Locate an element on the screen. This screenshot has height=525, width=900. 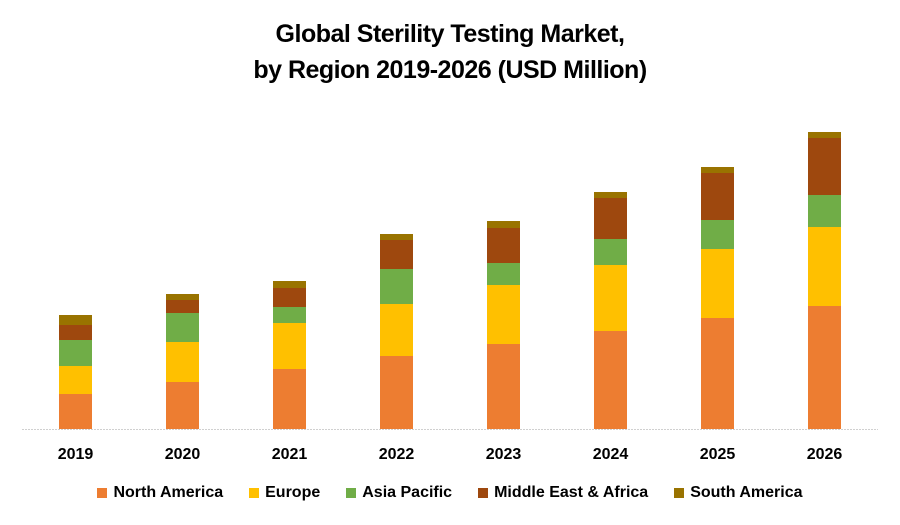
bar-segment-middle-east-africa-2026 is located at coordinates (824, 166).